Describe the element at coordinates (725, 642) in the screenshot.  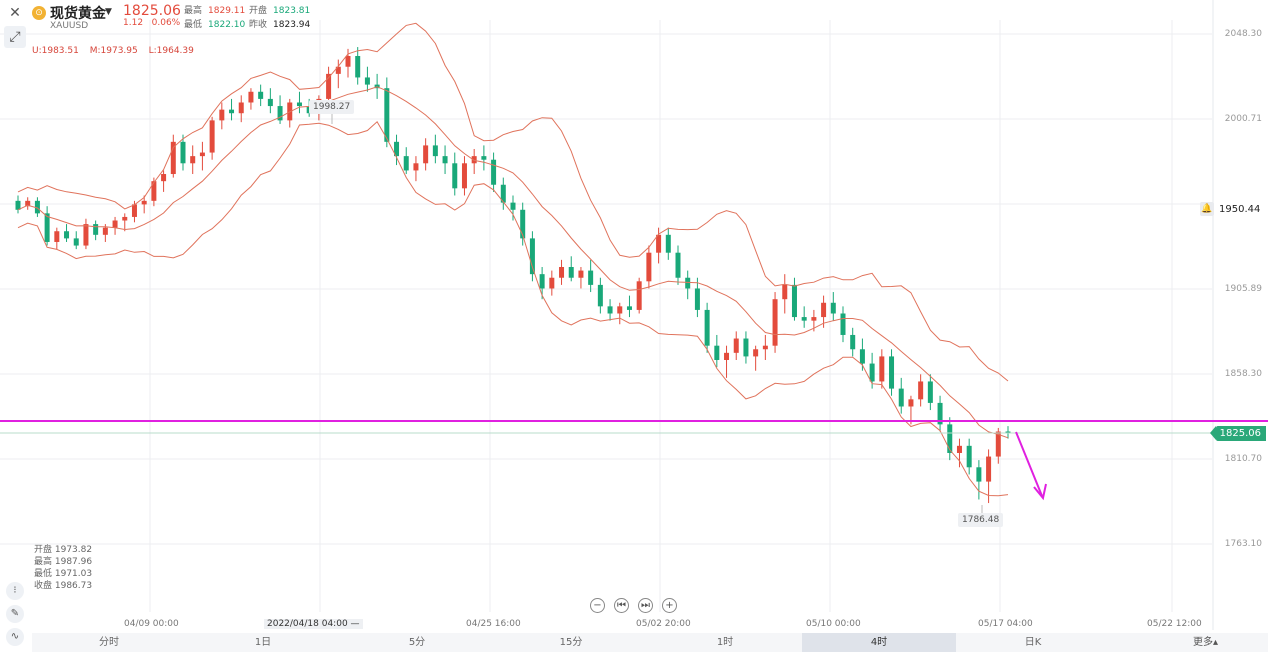
I see `period-tab: 1时` at that location.